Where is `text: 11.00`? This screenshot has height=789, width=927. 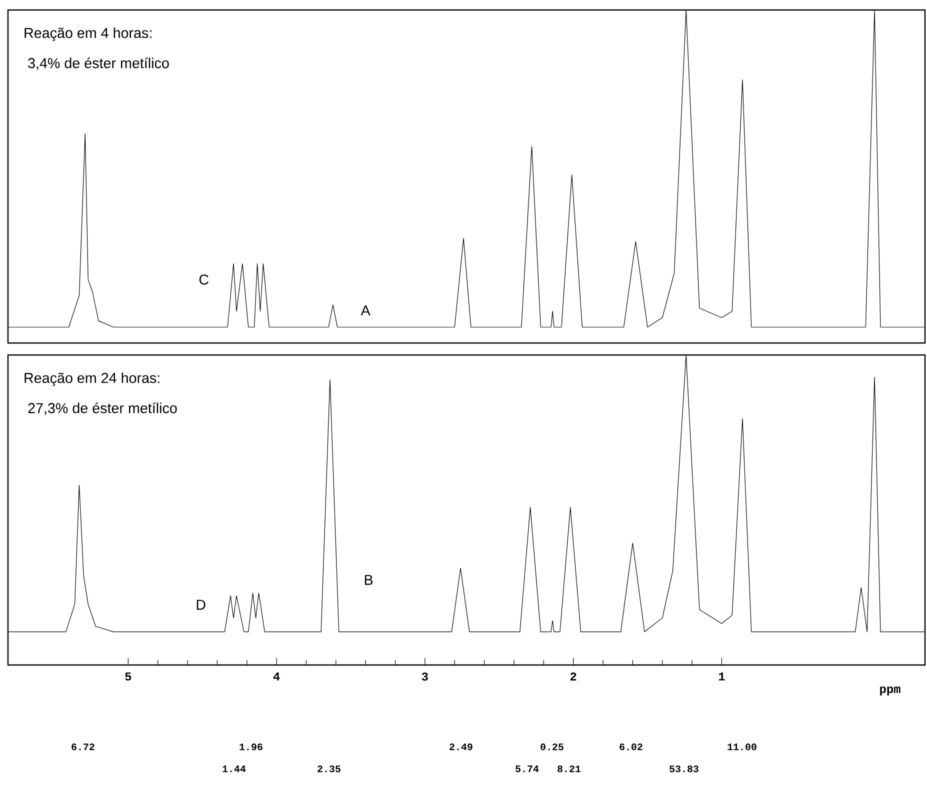
text: 11.00 is located at coordinates (742, 747).